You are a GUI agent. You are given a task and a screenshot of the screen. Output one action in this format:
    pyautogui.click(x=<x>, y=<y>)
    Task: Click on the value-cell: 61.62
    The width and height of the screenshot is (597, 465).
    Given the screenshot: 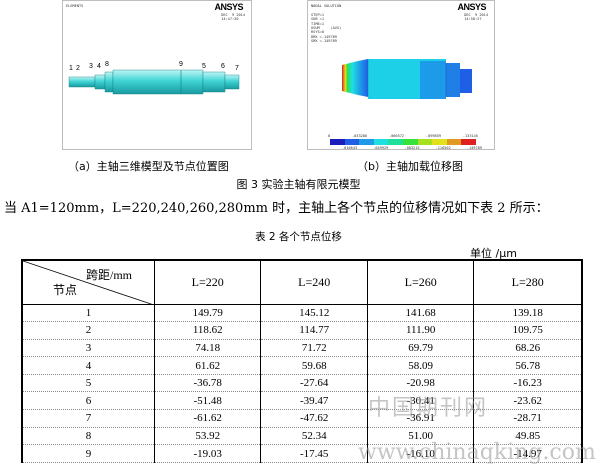 What is the action you would take?
    pyautogui.click(x=207, y=365)
    